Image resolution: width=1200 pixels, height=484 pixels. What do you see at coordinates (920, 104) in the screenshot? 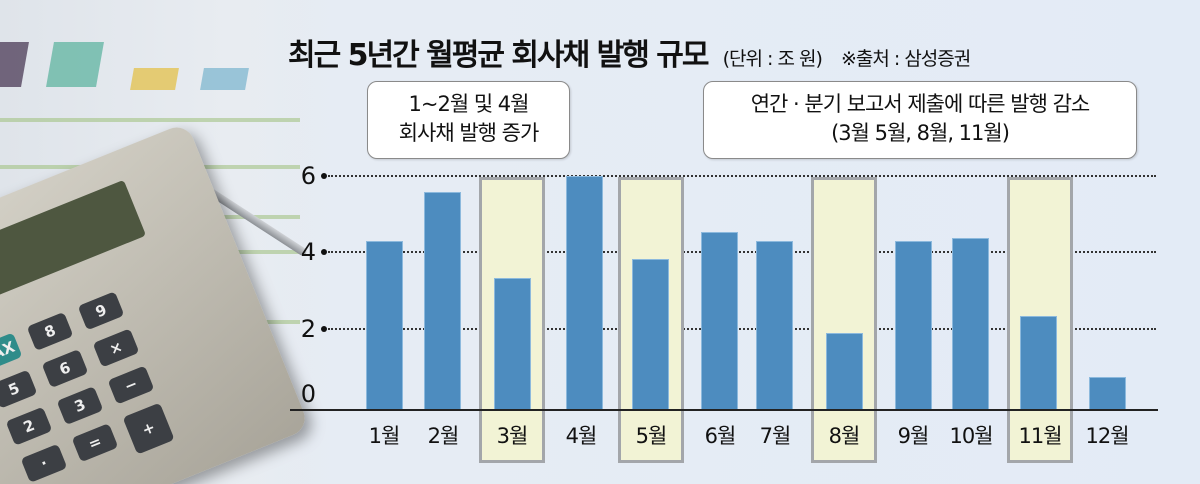
I see `annotation-line: 연간 · 분기 보고서 제출에 따른 발행 감소` at bounding box center [920, 104].